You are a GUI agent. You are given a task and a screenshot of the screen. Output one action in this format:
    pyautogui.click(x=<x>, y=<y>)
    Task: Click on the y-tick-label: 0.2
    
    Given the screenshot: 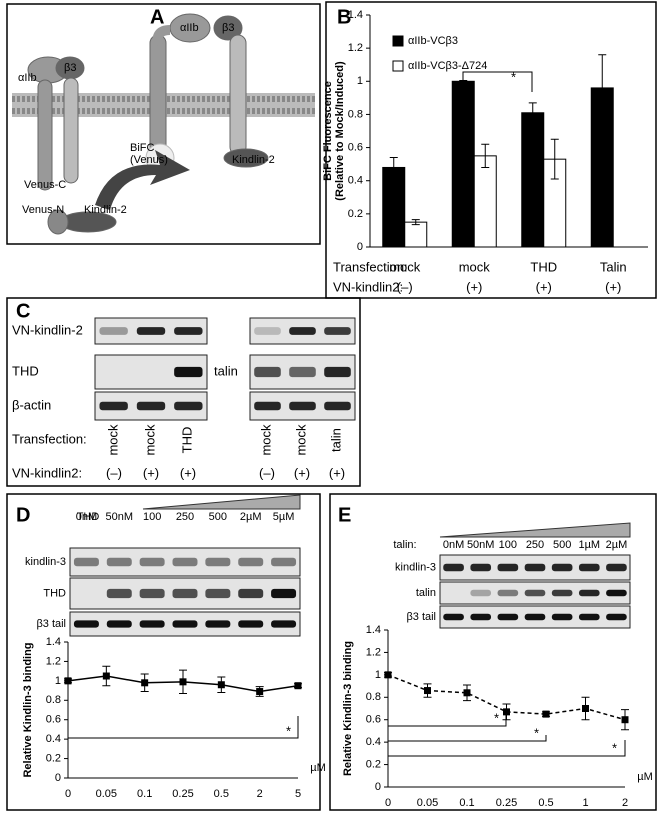 What is the action you would take?
    pyautogui.click(x=373, y=764)
    